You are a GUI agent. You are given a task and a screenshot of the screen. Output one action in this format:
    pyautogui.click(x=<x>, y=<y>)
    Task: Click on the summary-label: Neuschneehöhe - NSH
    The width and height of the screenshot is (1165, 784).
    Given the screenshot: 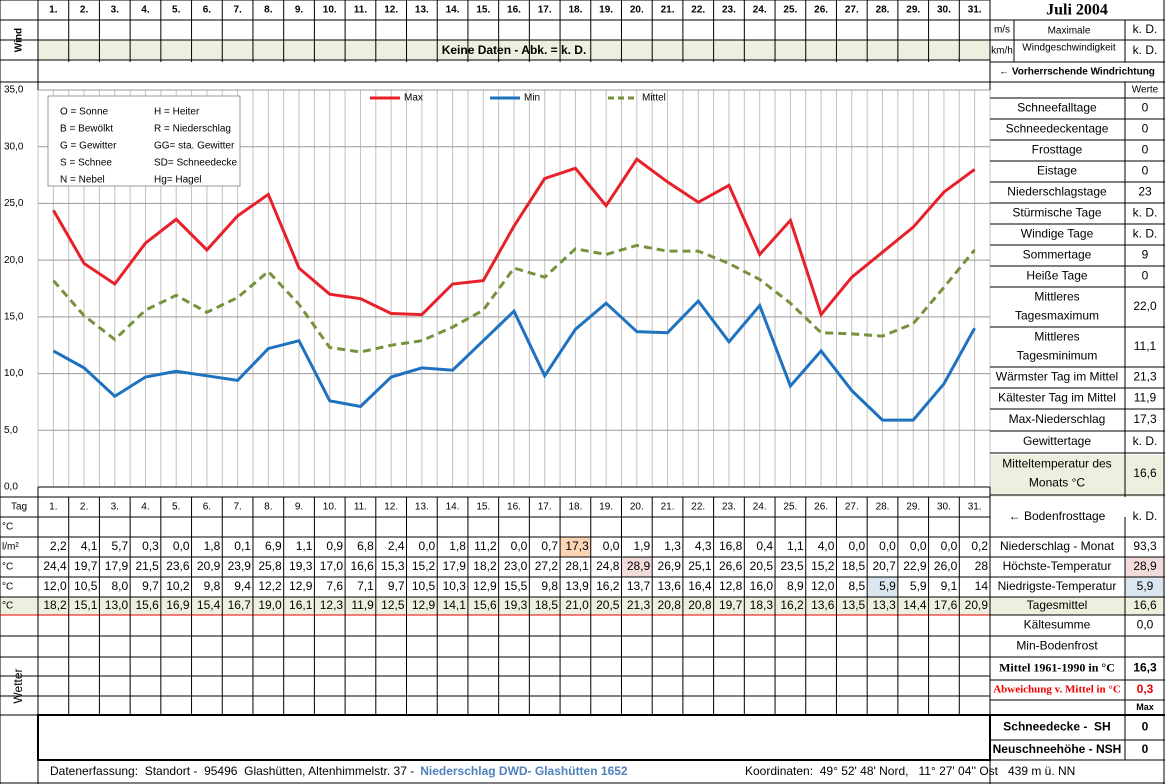 What is the action you would take?
    pyautogui.click(x=1057, y=749)
    